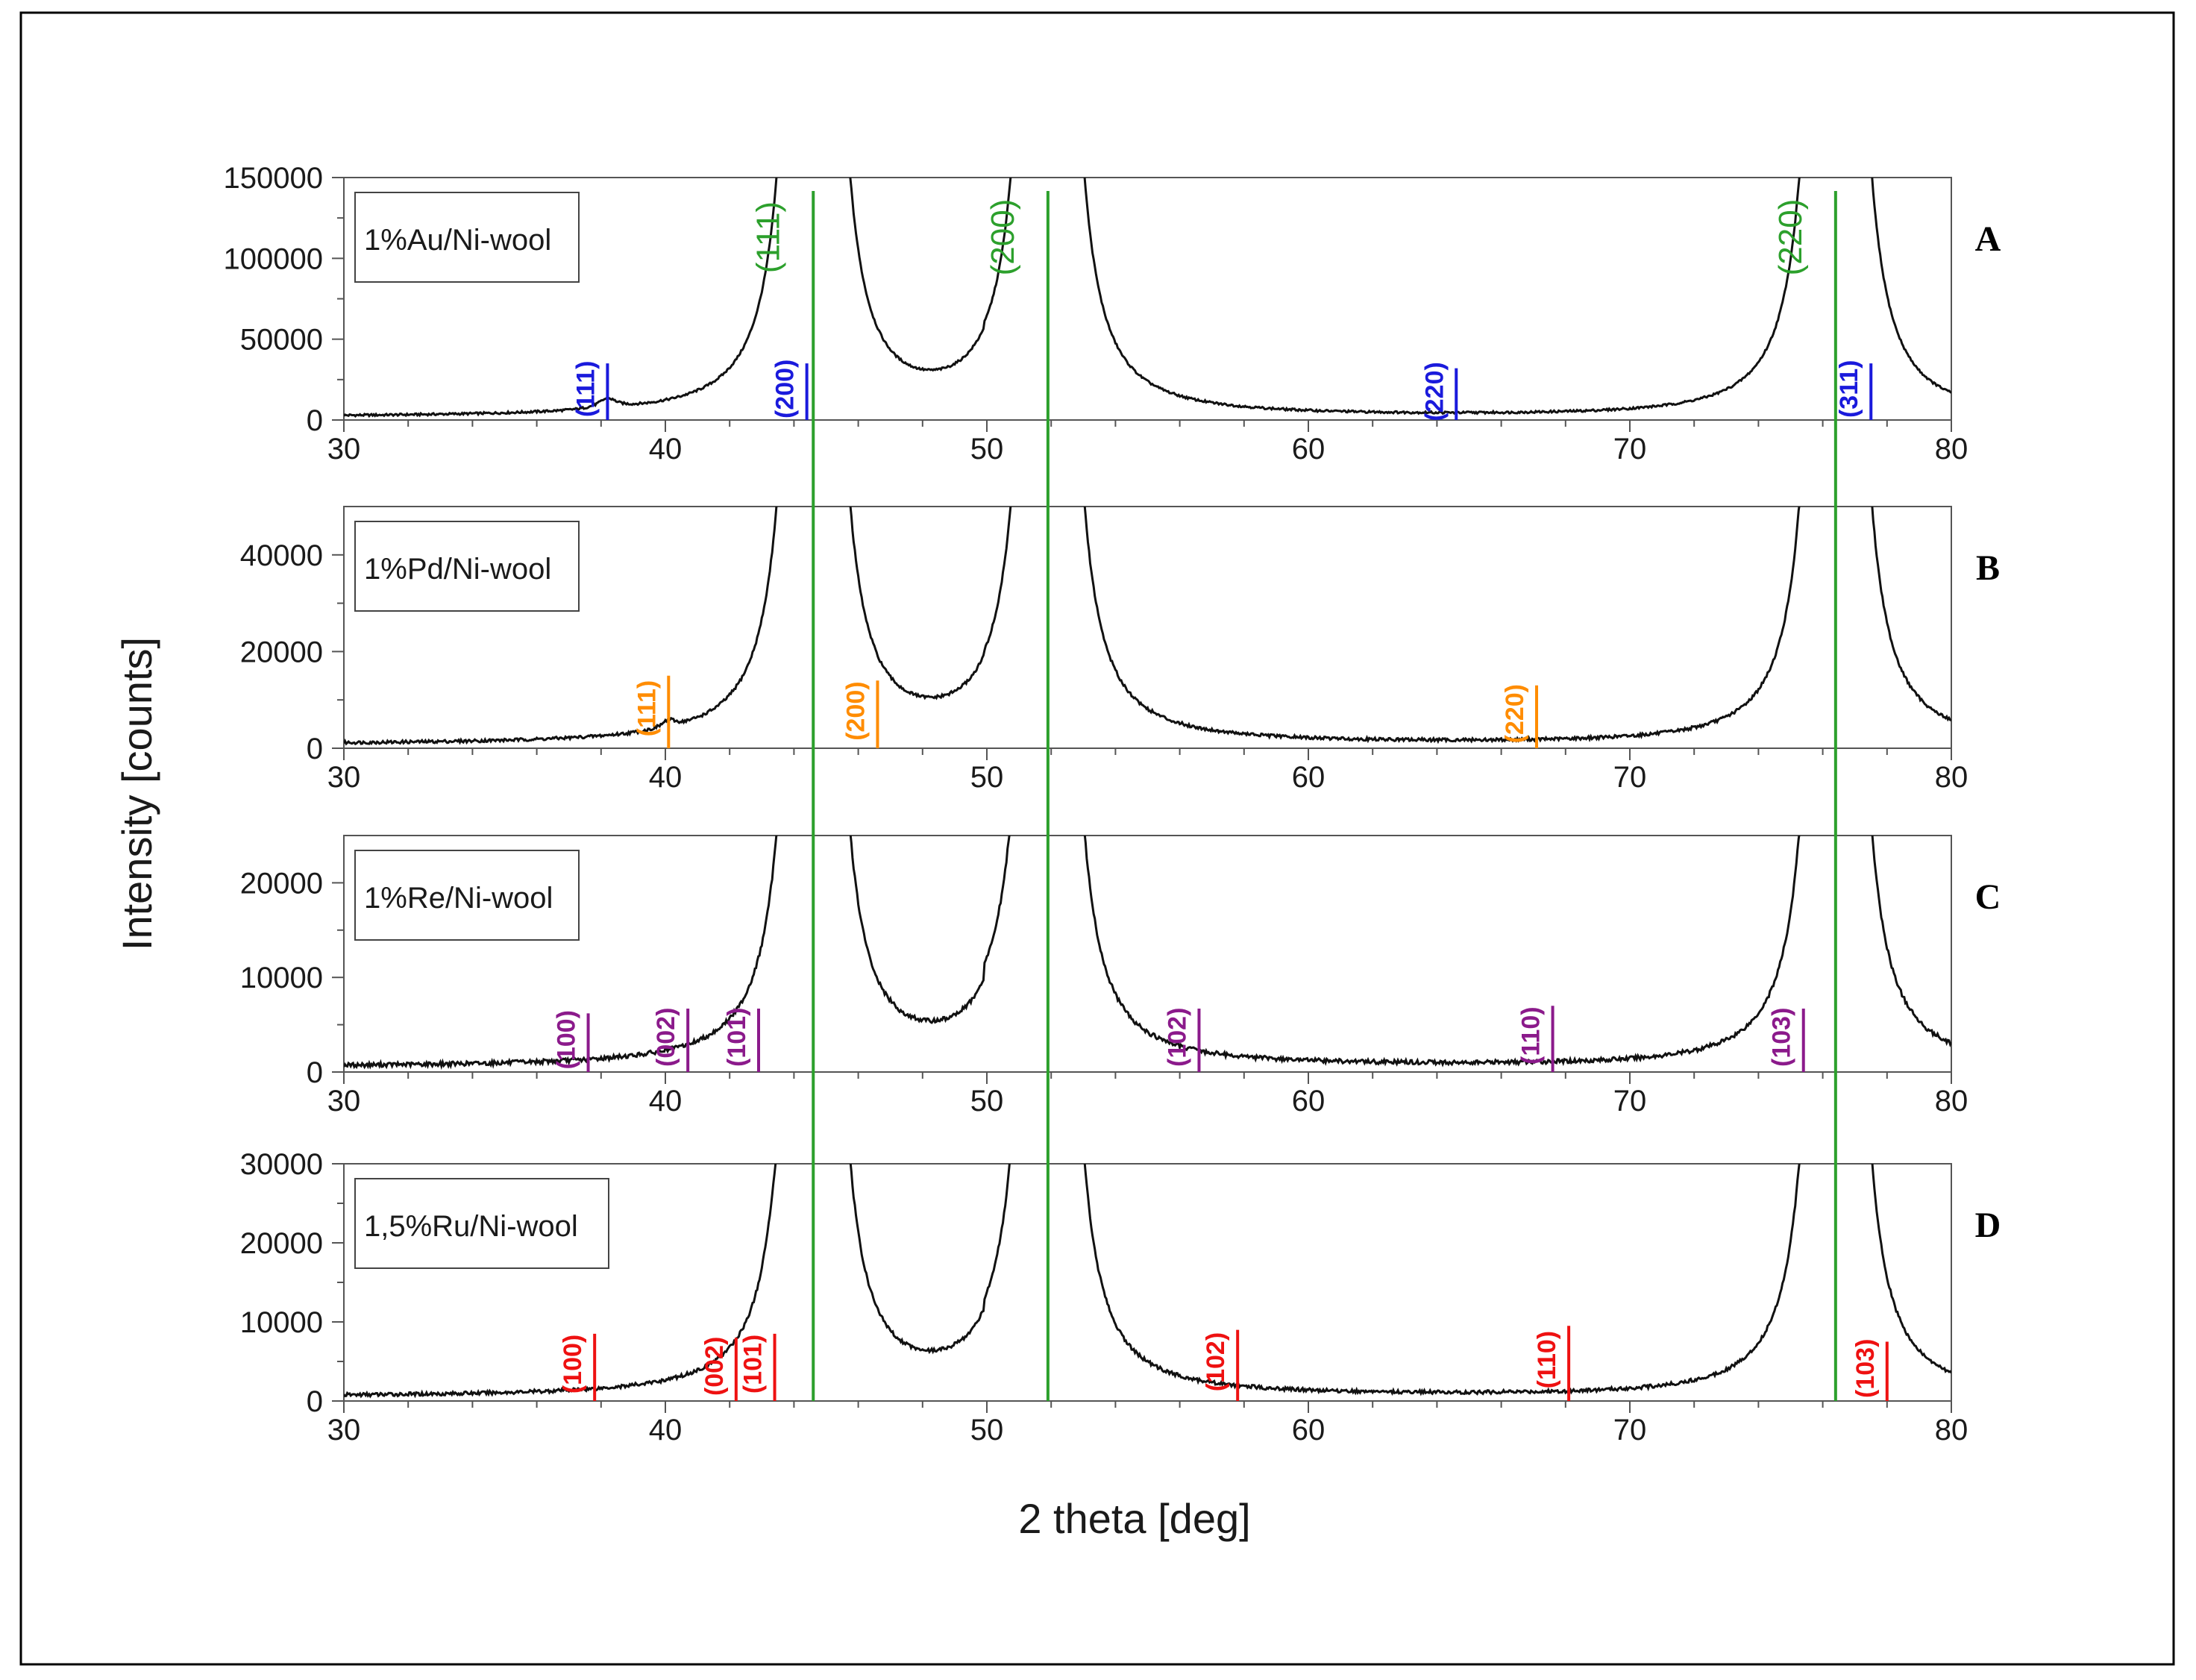  What do you see at coordinates (458, 240) in the screenshot?
I see `sample-label-A: 1%Au/Ni-wool` at bounding box center [458, 240].